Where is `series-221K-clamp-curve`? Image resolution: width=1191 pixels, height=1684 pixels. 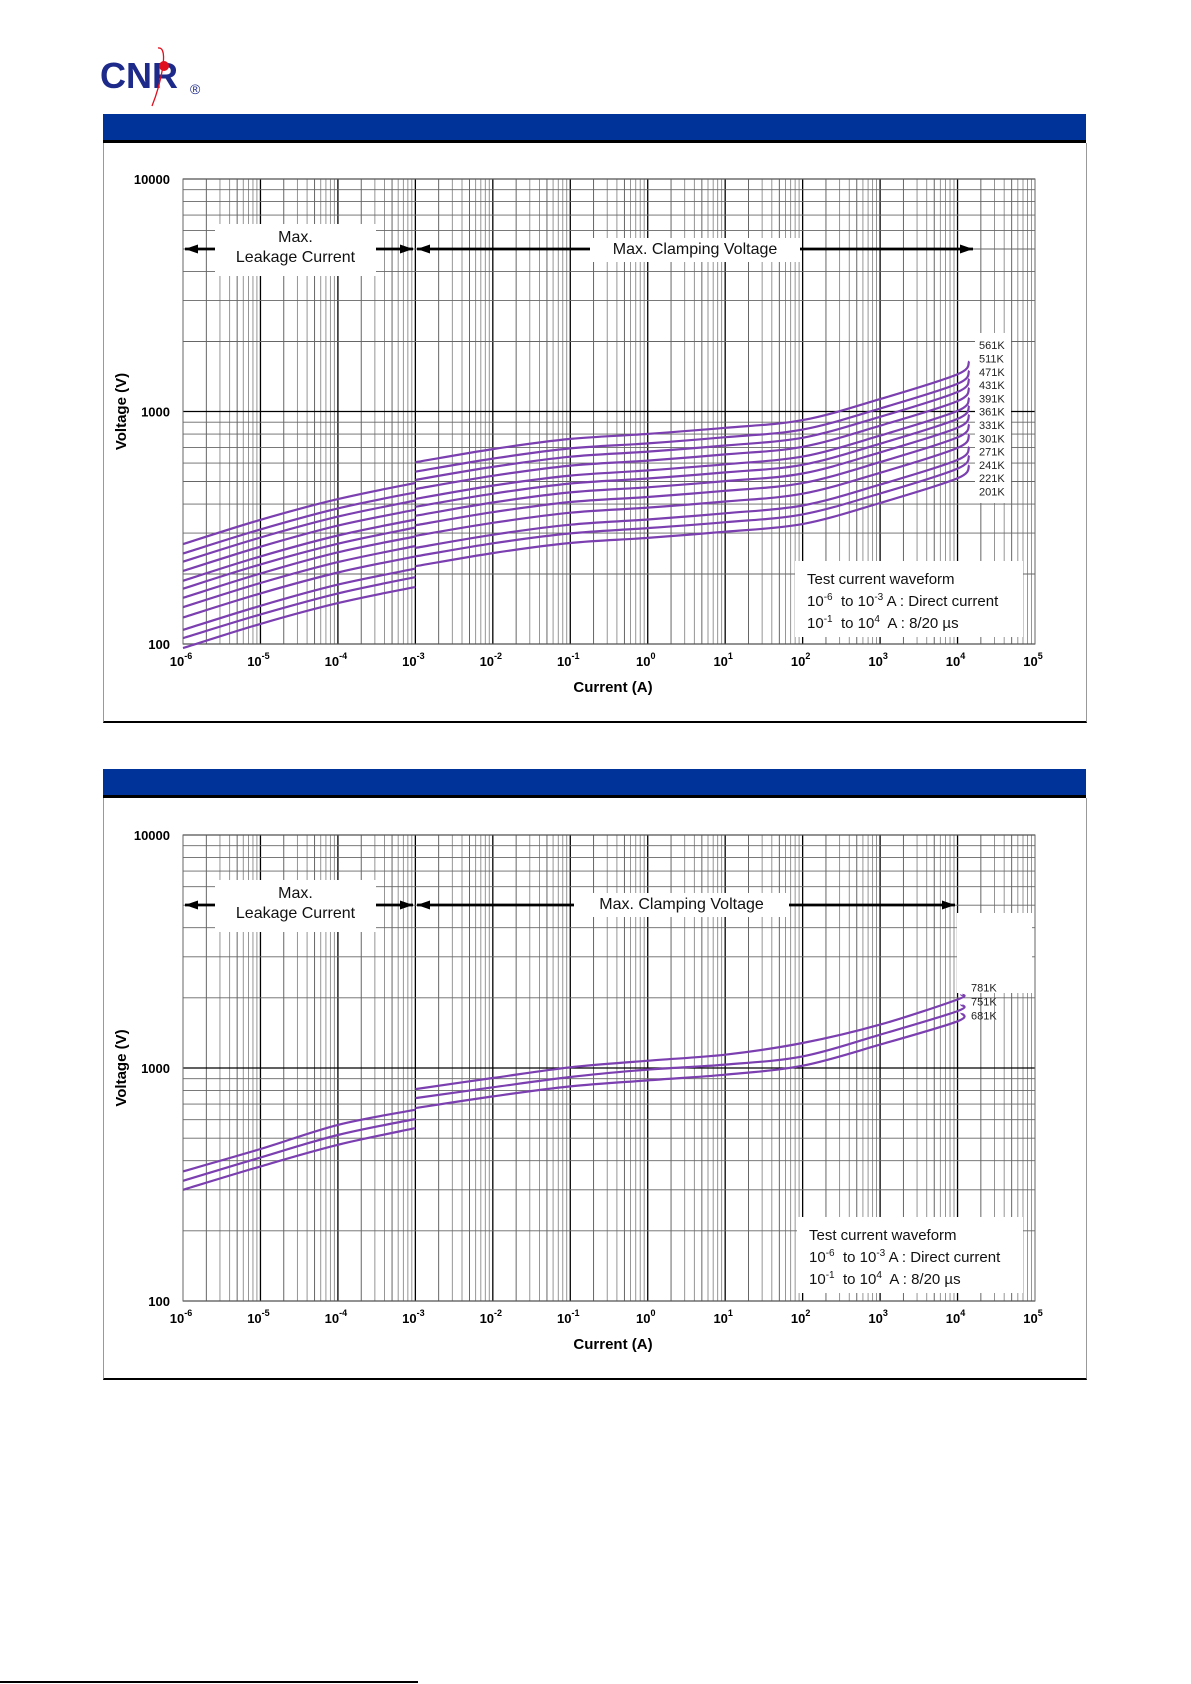 series-221K-clamp-curve is located at coordinates (693, 506).